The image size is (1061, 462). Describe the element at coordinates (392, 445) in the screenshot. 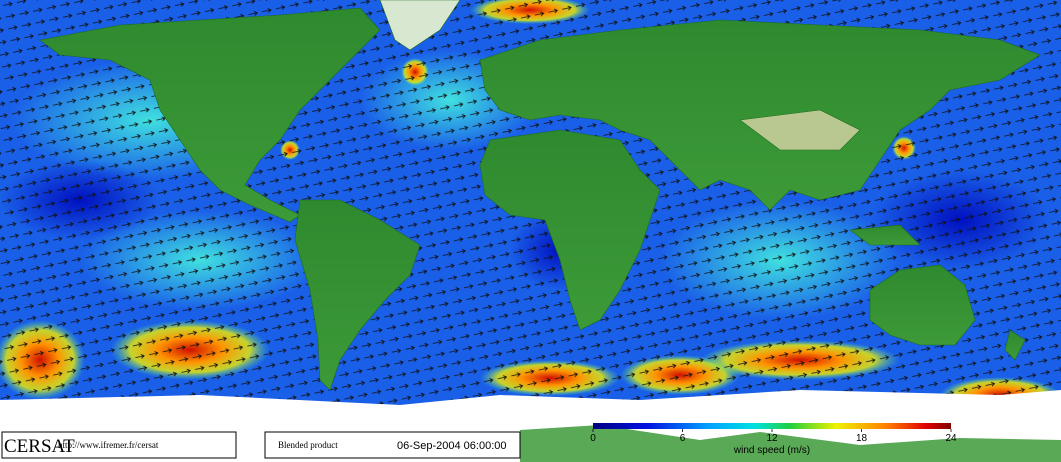

I see `product-box` at that location.